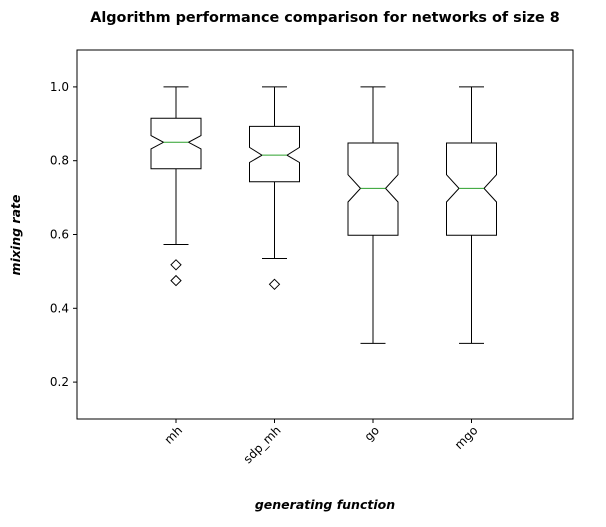 The image size is (606, 527). Describe the element at coordinates (59, 308) in the screenshot. I see `y-tick-label: 0.4` at that location.